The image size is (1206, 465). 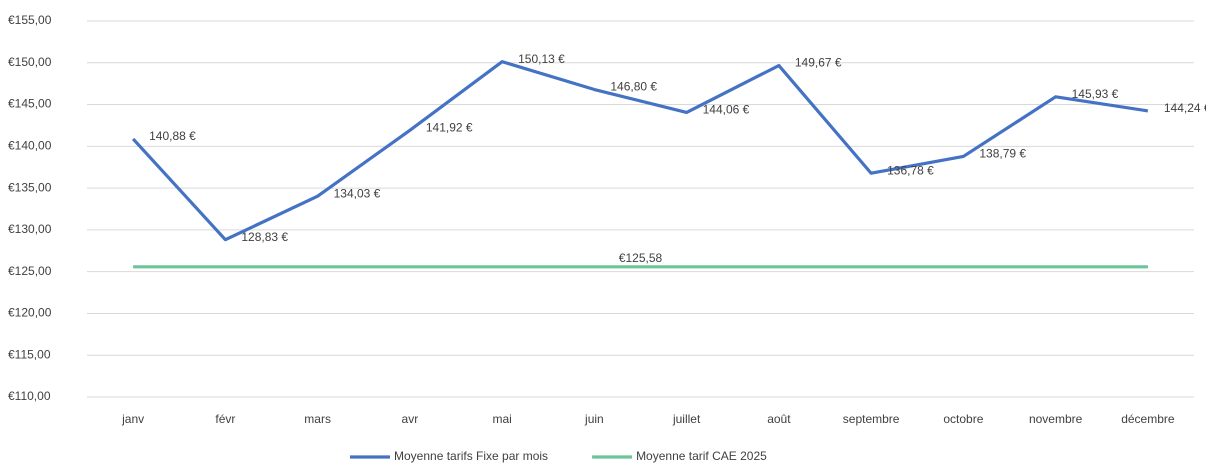 I want to click on y-tick-label: €130,00, so click(x=30, y=229).